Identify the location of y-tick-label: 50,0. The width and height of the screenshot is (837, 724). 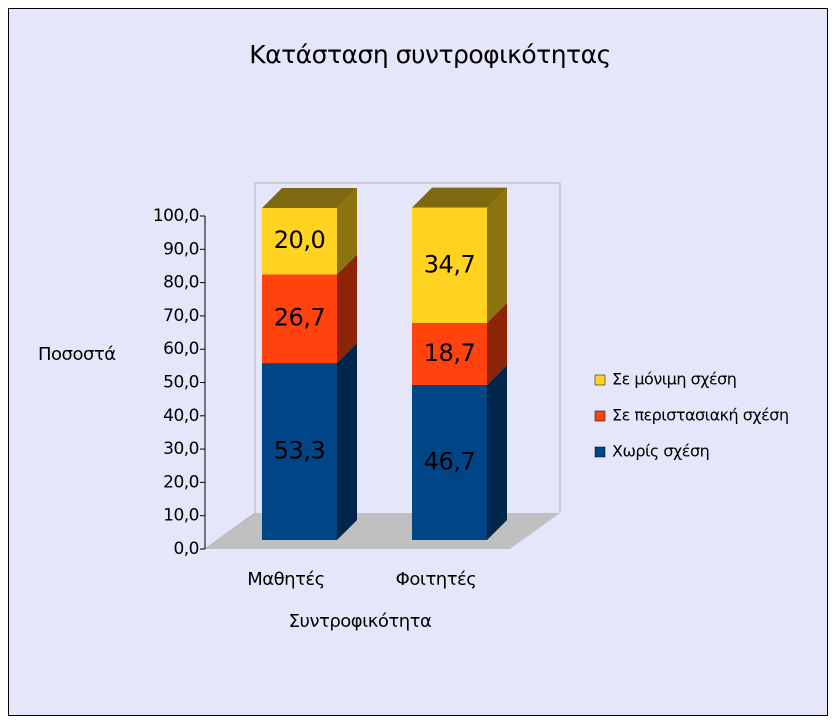
(181, 383).